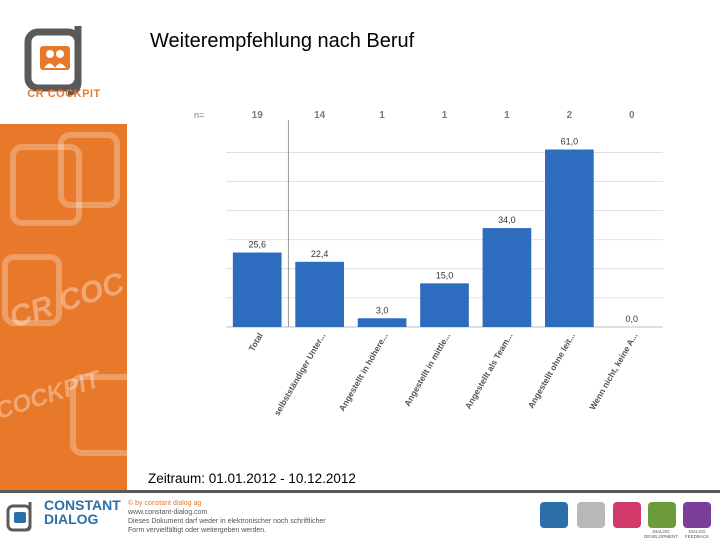  Describe the element at coordinates (320, 254) in the screenshot. I see `data-label: 22,4` at that location.